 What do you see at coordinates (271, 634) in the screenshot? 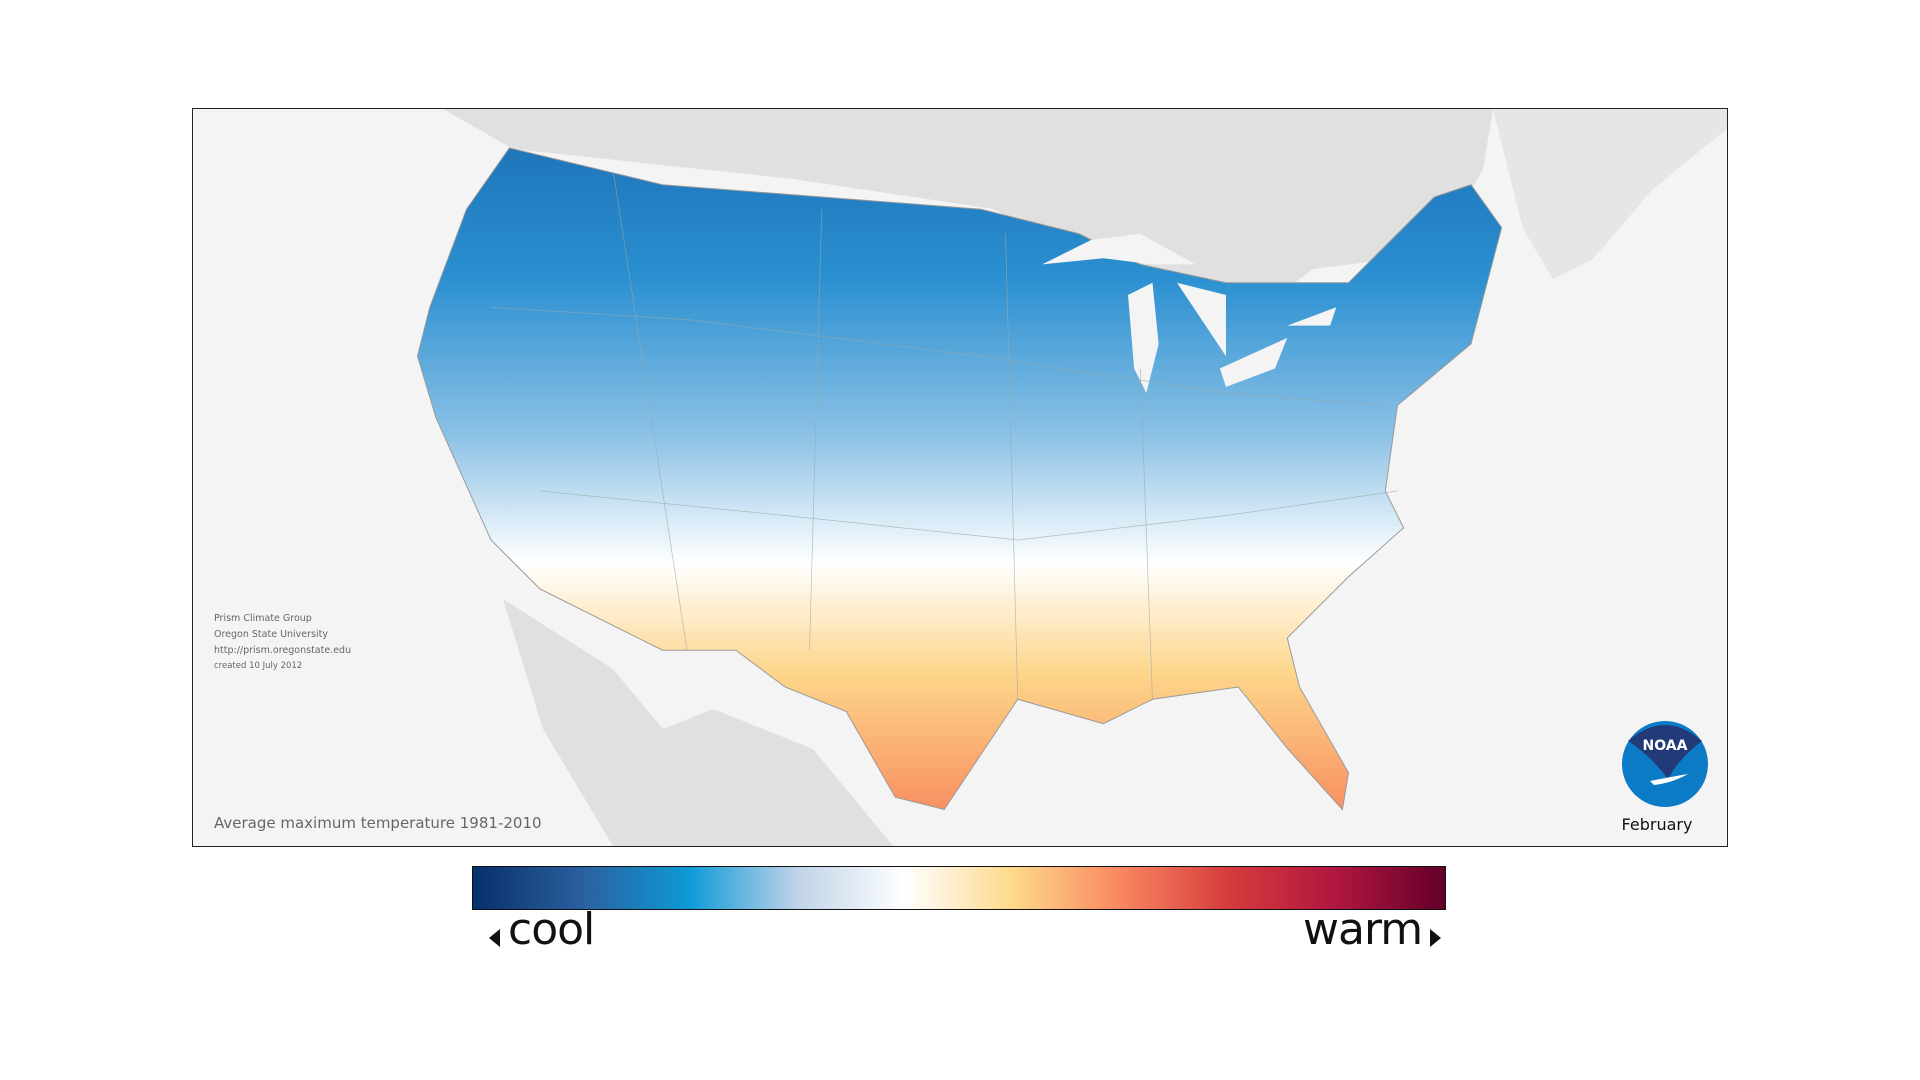
I see `credit-university: Oregon State University` at bounding box center [271, 634].